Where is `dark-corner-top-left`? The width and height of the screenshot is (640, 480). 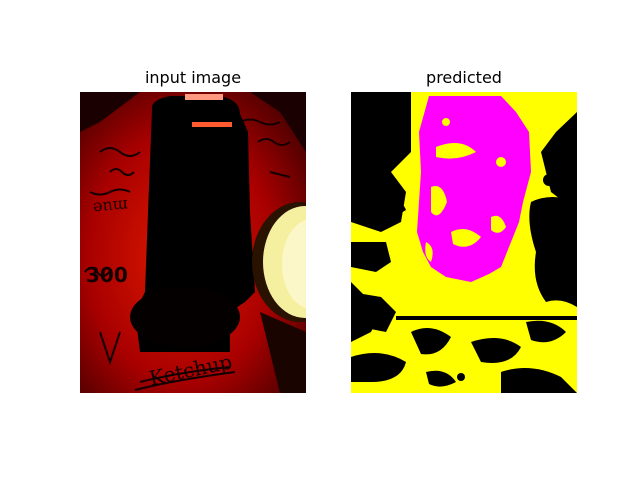 dark-corner-top-left is located at coordinates (110, 112).